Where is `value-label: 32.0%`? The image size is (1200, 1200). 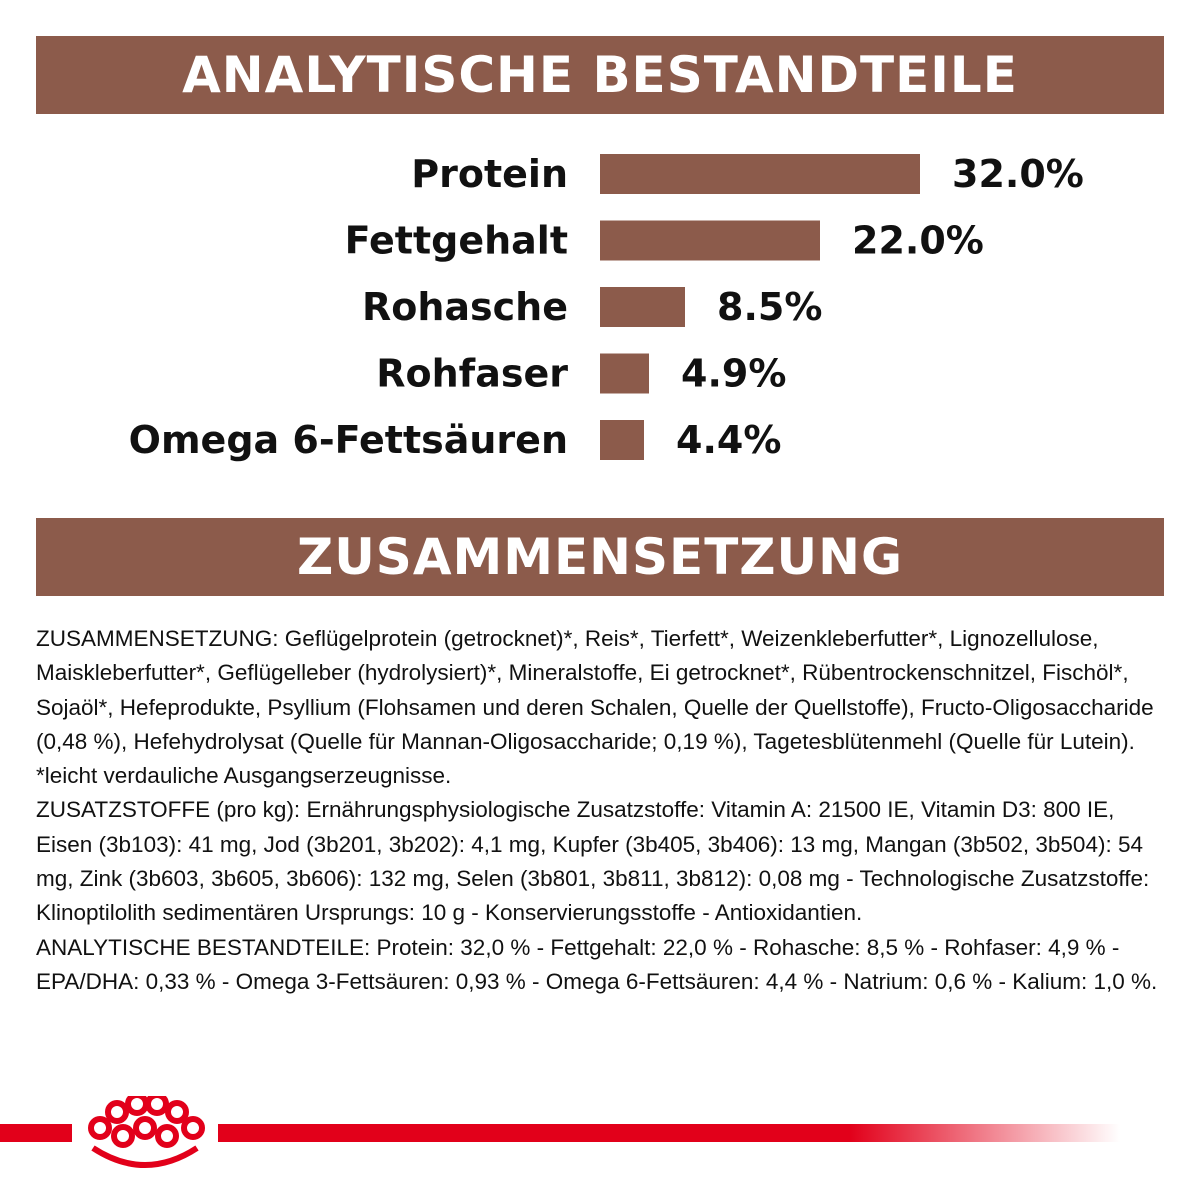
value-label: 32.0% is located at coordinates (1018, 174).